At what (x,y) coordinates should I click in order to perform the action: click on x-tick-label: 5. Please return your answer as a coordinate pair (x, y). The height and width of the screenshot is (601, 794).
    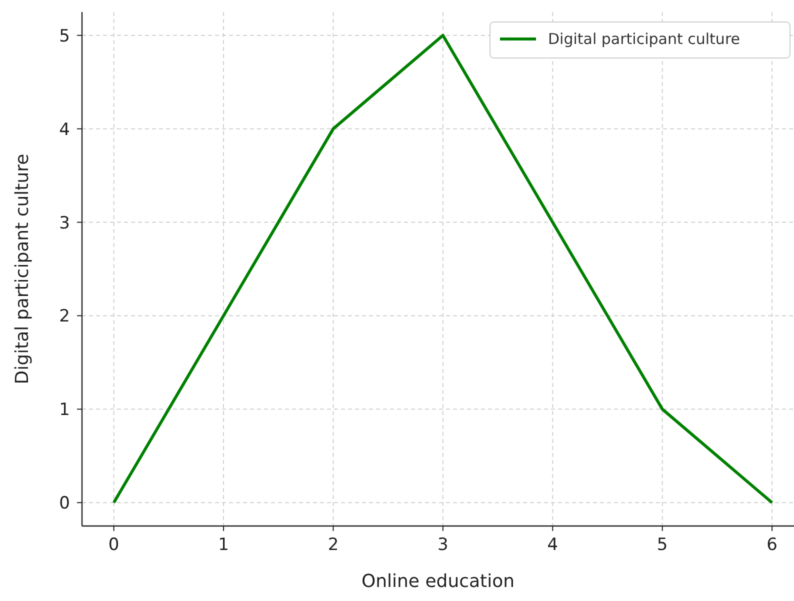
    Looking at the image, I should click on (662, 545).